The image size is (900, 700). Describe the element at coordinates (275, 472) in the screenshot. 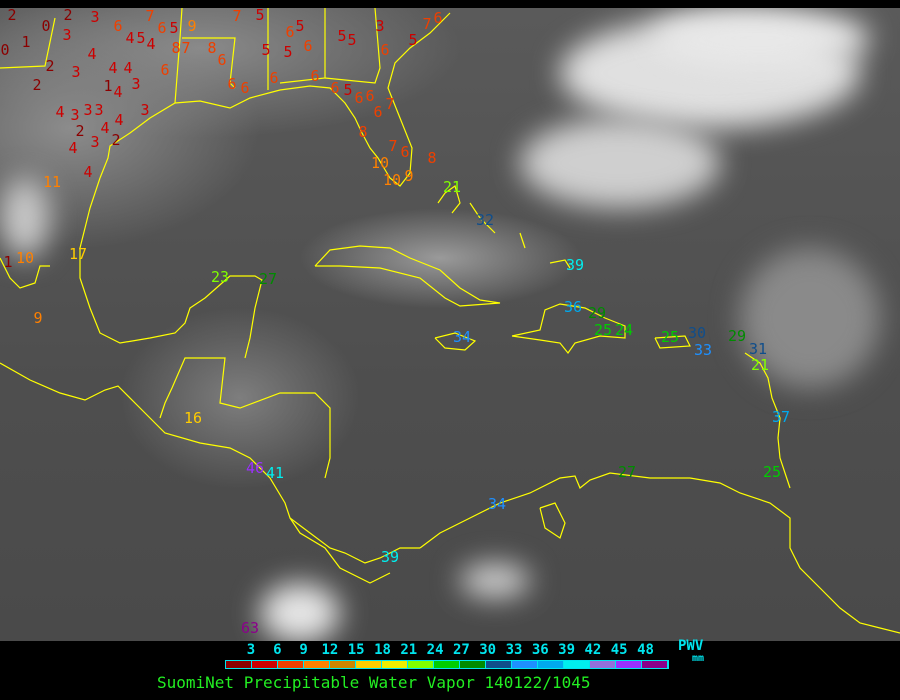

I see `station-pwv-label: 41` at that location.